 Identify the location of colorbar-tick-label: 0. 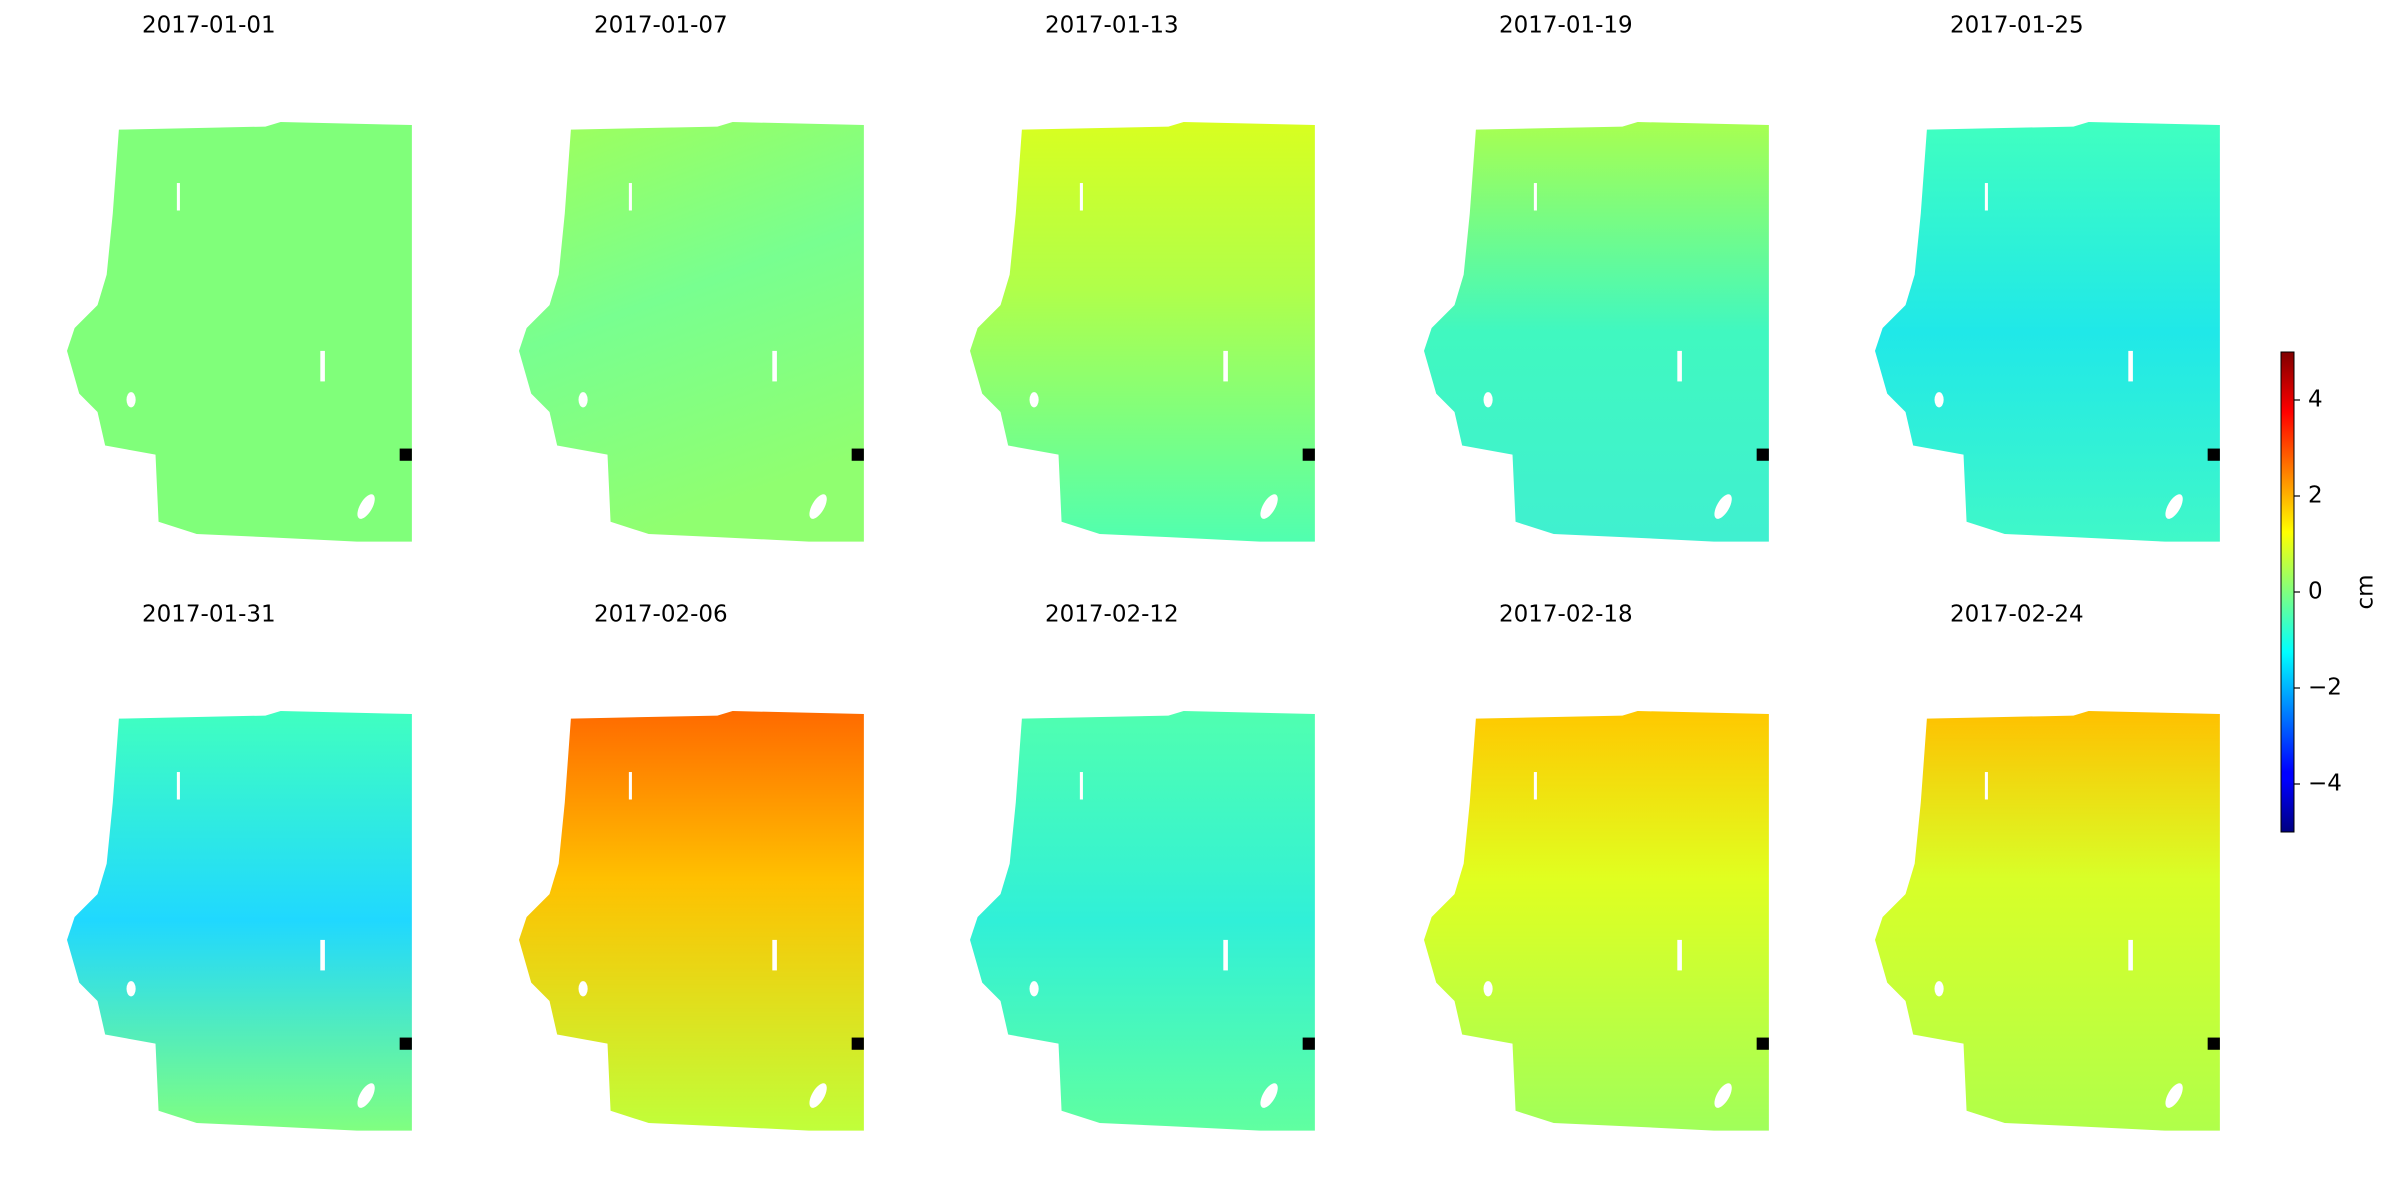
(2315, 592).